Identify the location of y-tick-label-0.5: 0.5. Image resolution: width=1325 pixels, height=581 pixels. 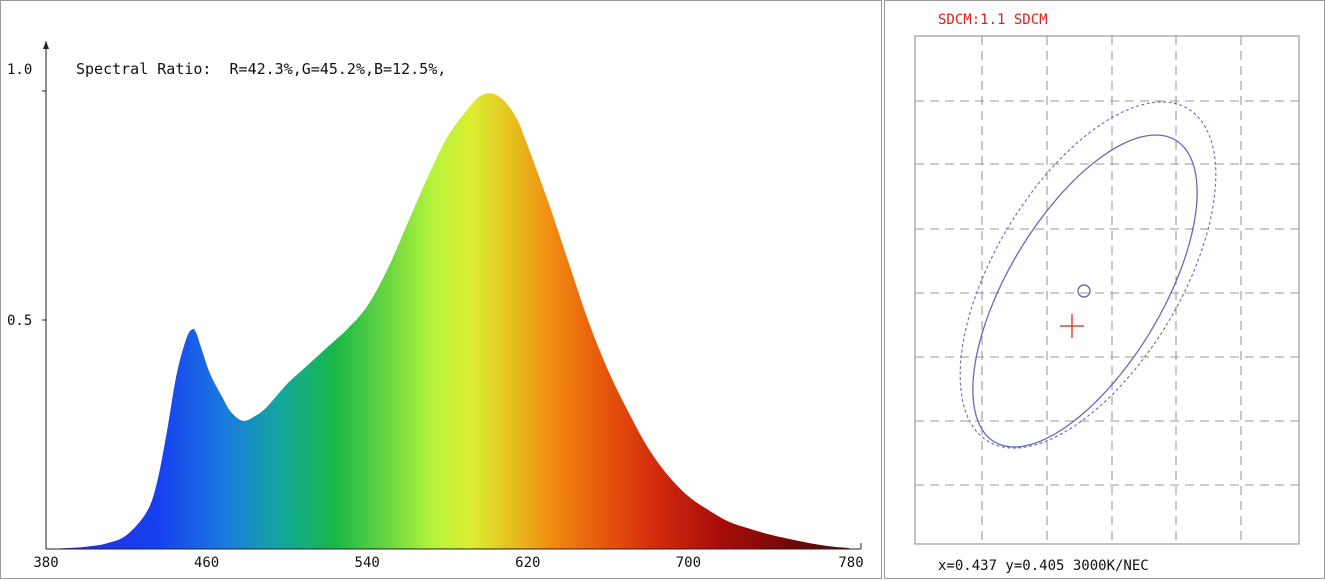
(19, 321).